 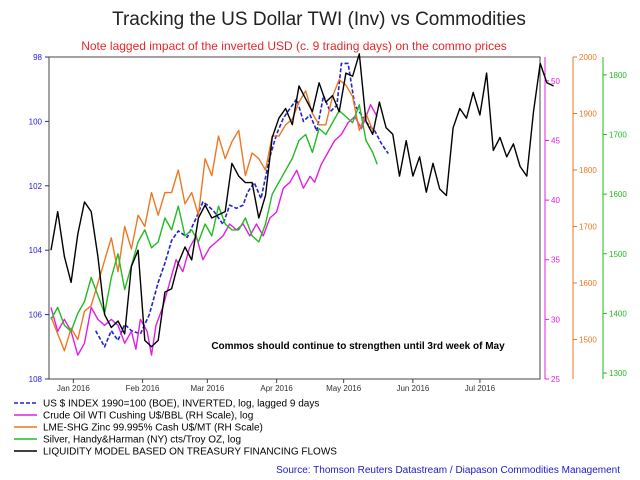 I want to click on x-tick-label: May 2016, so click(x=344, y=388).